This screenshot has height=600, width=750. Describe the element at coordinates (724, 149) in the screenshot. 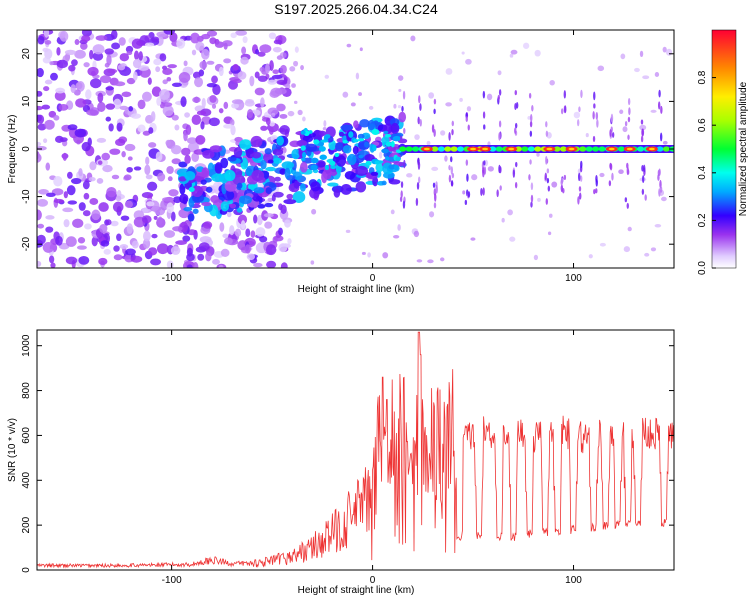

I see `colorbar-gradient` at that location.